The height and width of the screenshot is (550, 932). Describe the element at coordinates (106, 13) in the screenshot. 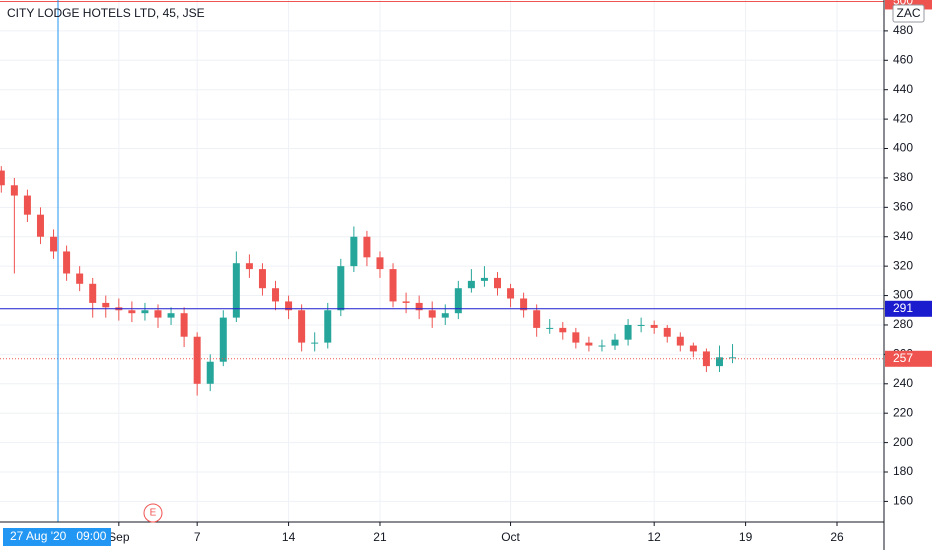

I see `chart-title: CITY LODGE HOTELS LTD, 45, JSE` at that location.